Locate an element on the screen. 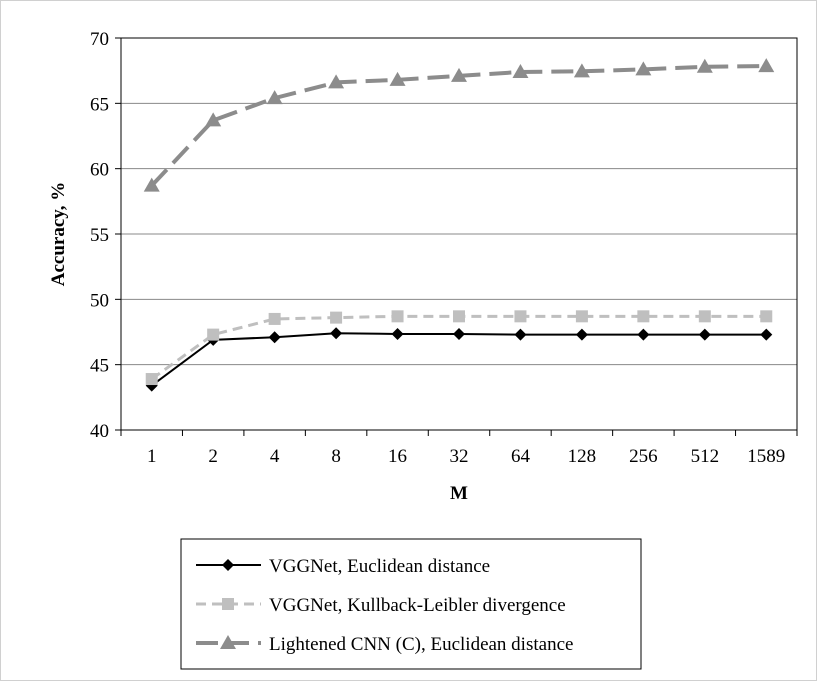 This screenshot has height=681, width=817. series-1-line is located at coordinates (458, 347).